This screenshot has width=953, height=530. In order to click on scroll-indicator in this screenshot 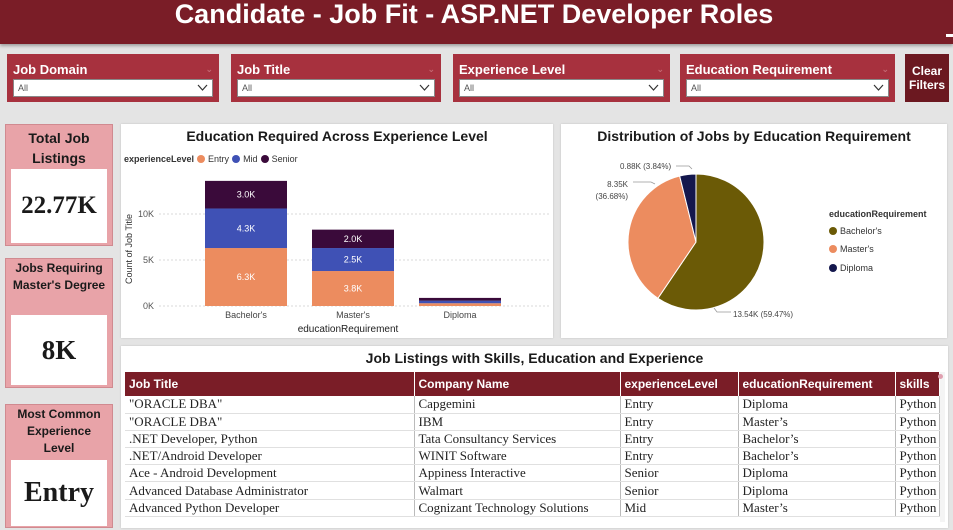, I will do `click(940, 376)`.